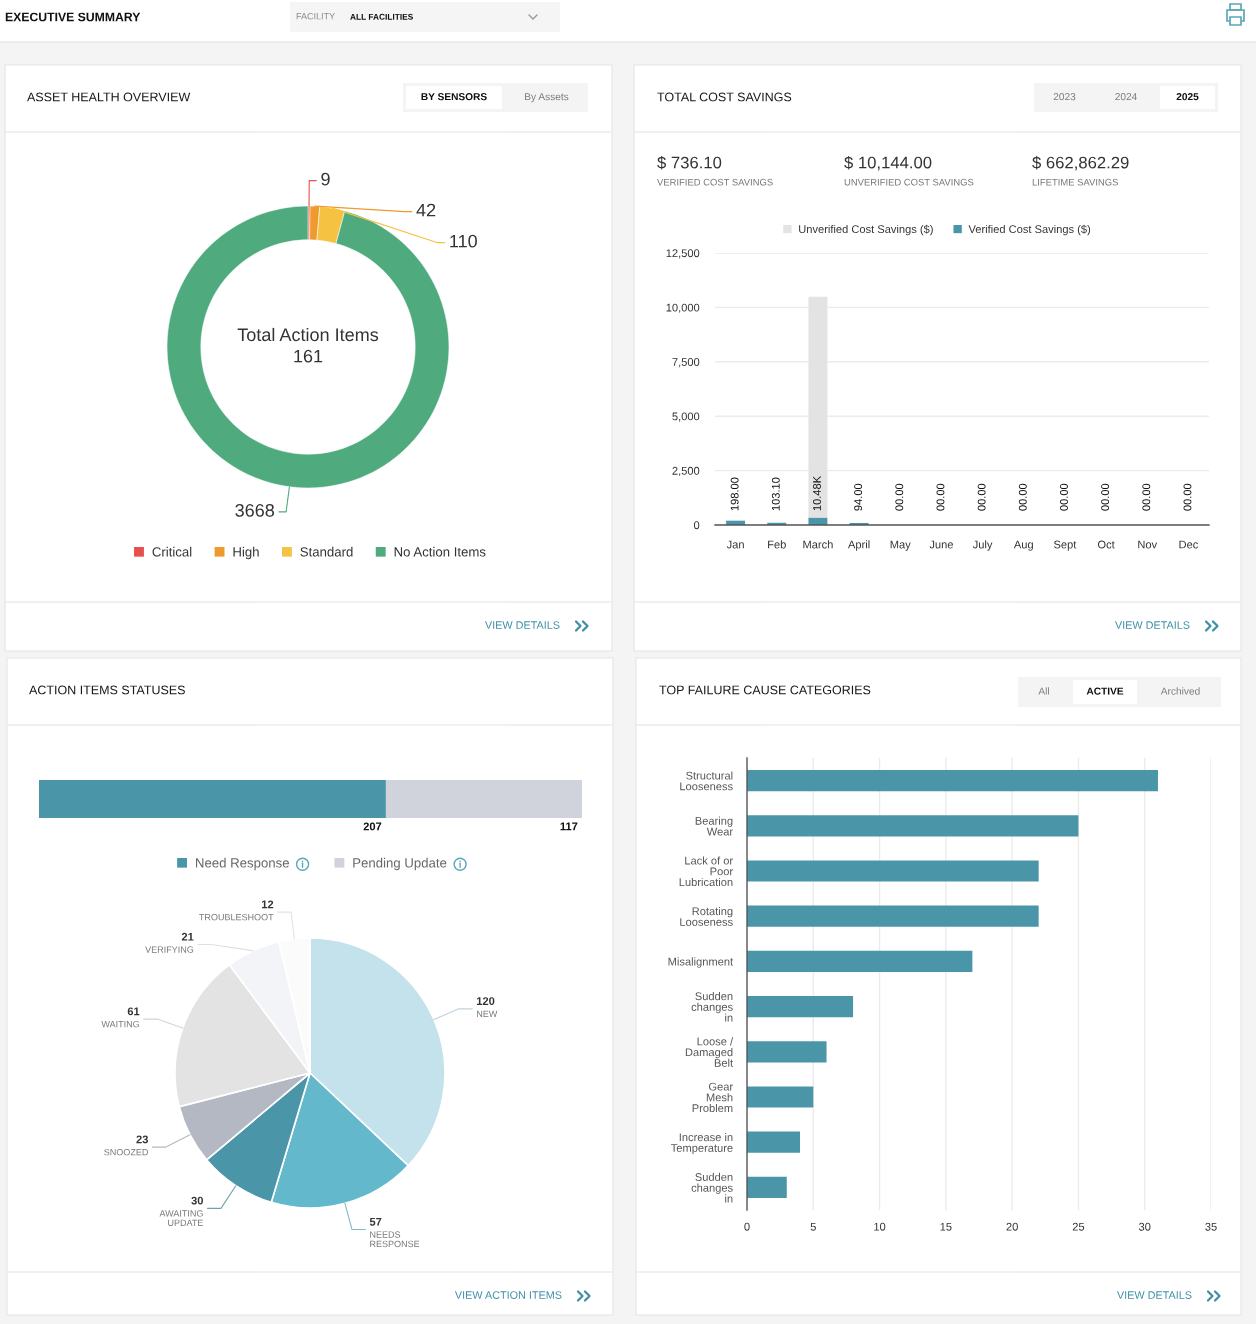  I want to click on slice-label: VERIFYING, so click(169, 949).